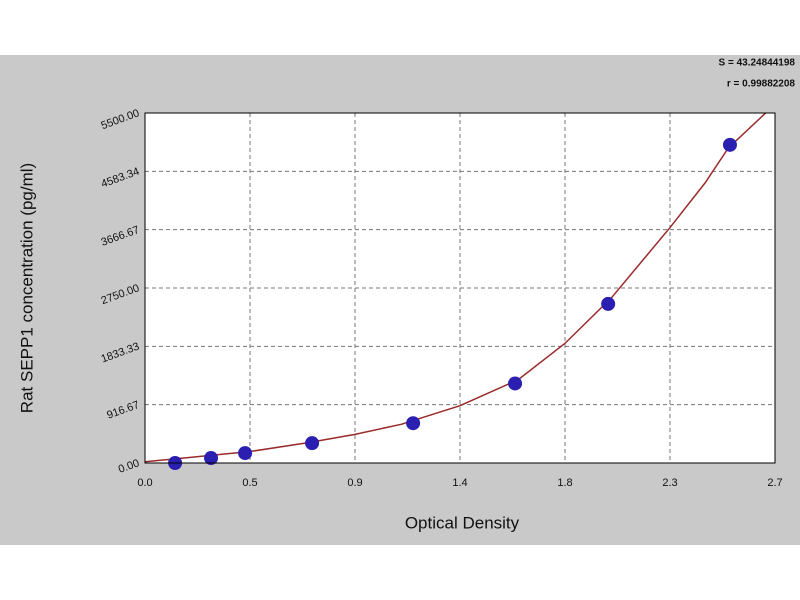  Describe the element at coordinates (462, 522) in the screenshot. I see `x-axis-title: Optical Density` at that location.